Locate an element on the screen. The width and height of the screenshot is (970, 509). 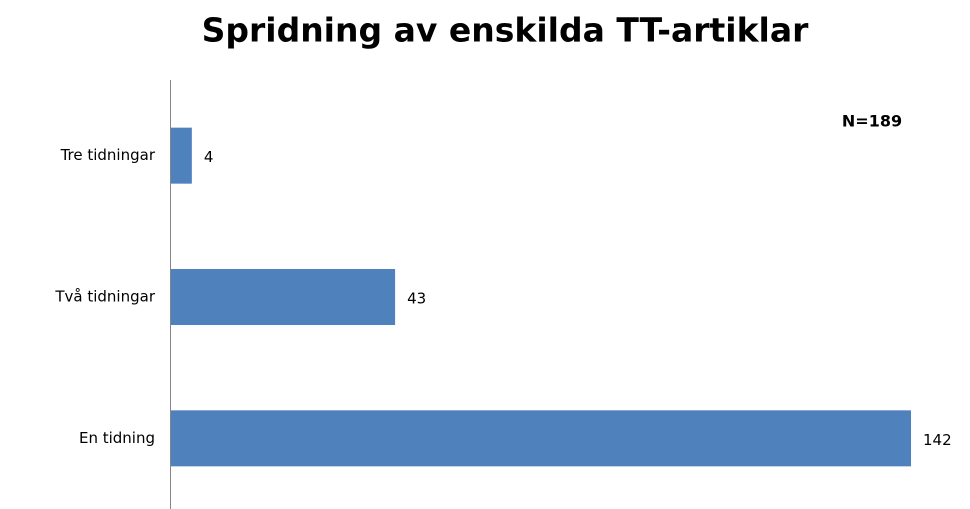
annotation: N=189 is located at coordinates (872, 121).